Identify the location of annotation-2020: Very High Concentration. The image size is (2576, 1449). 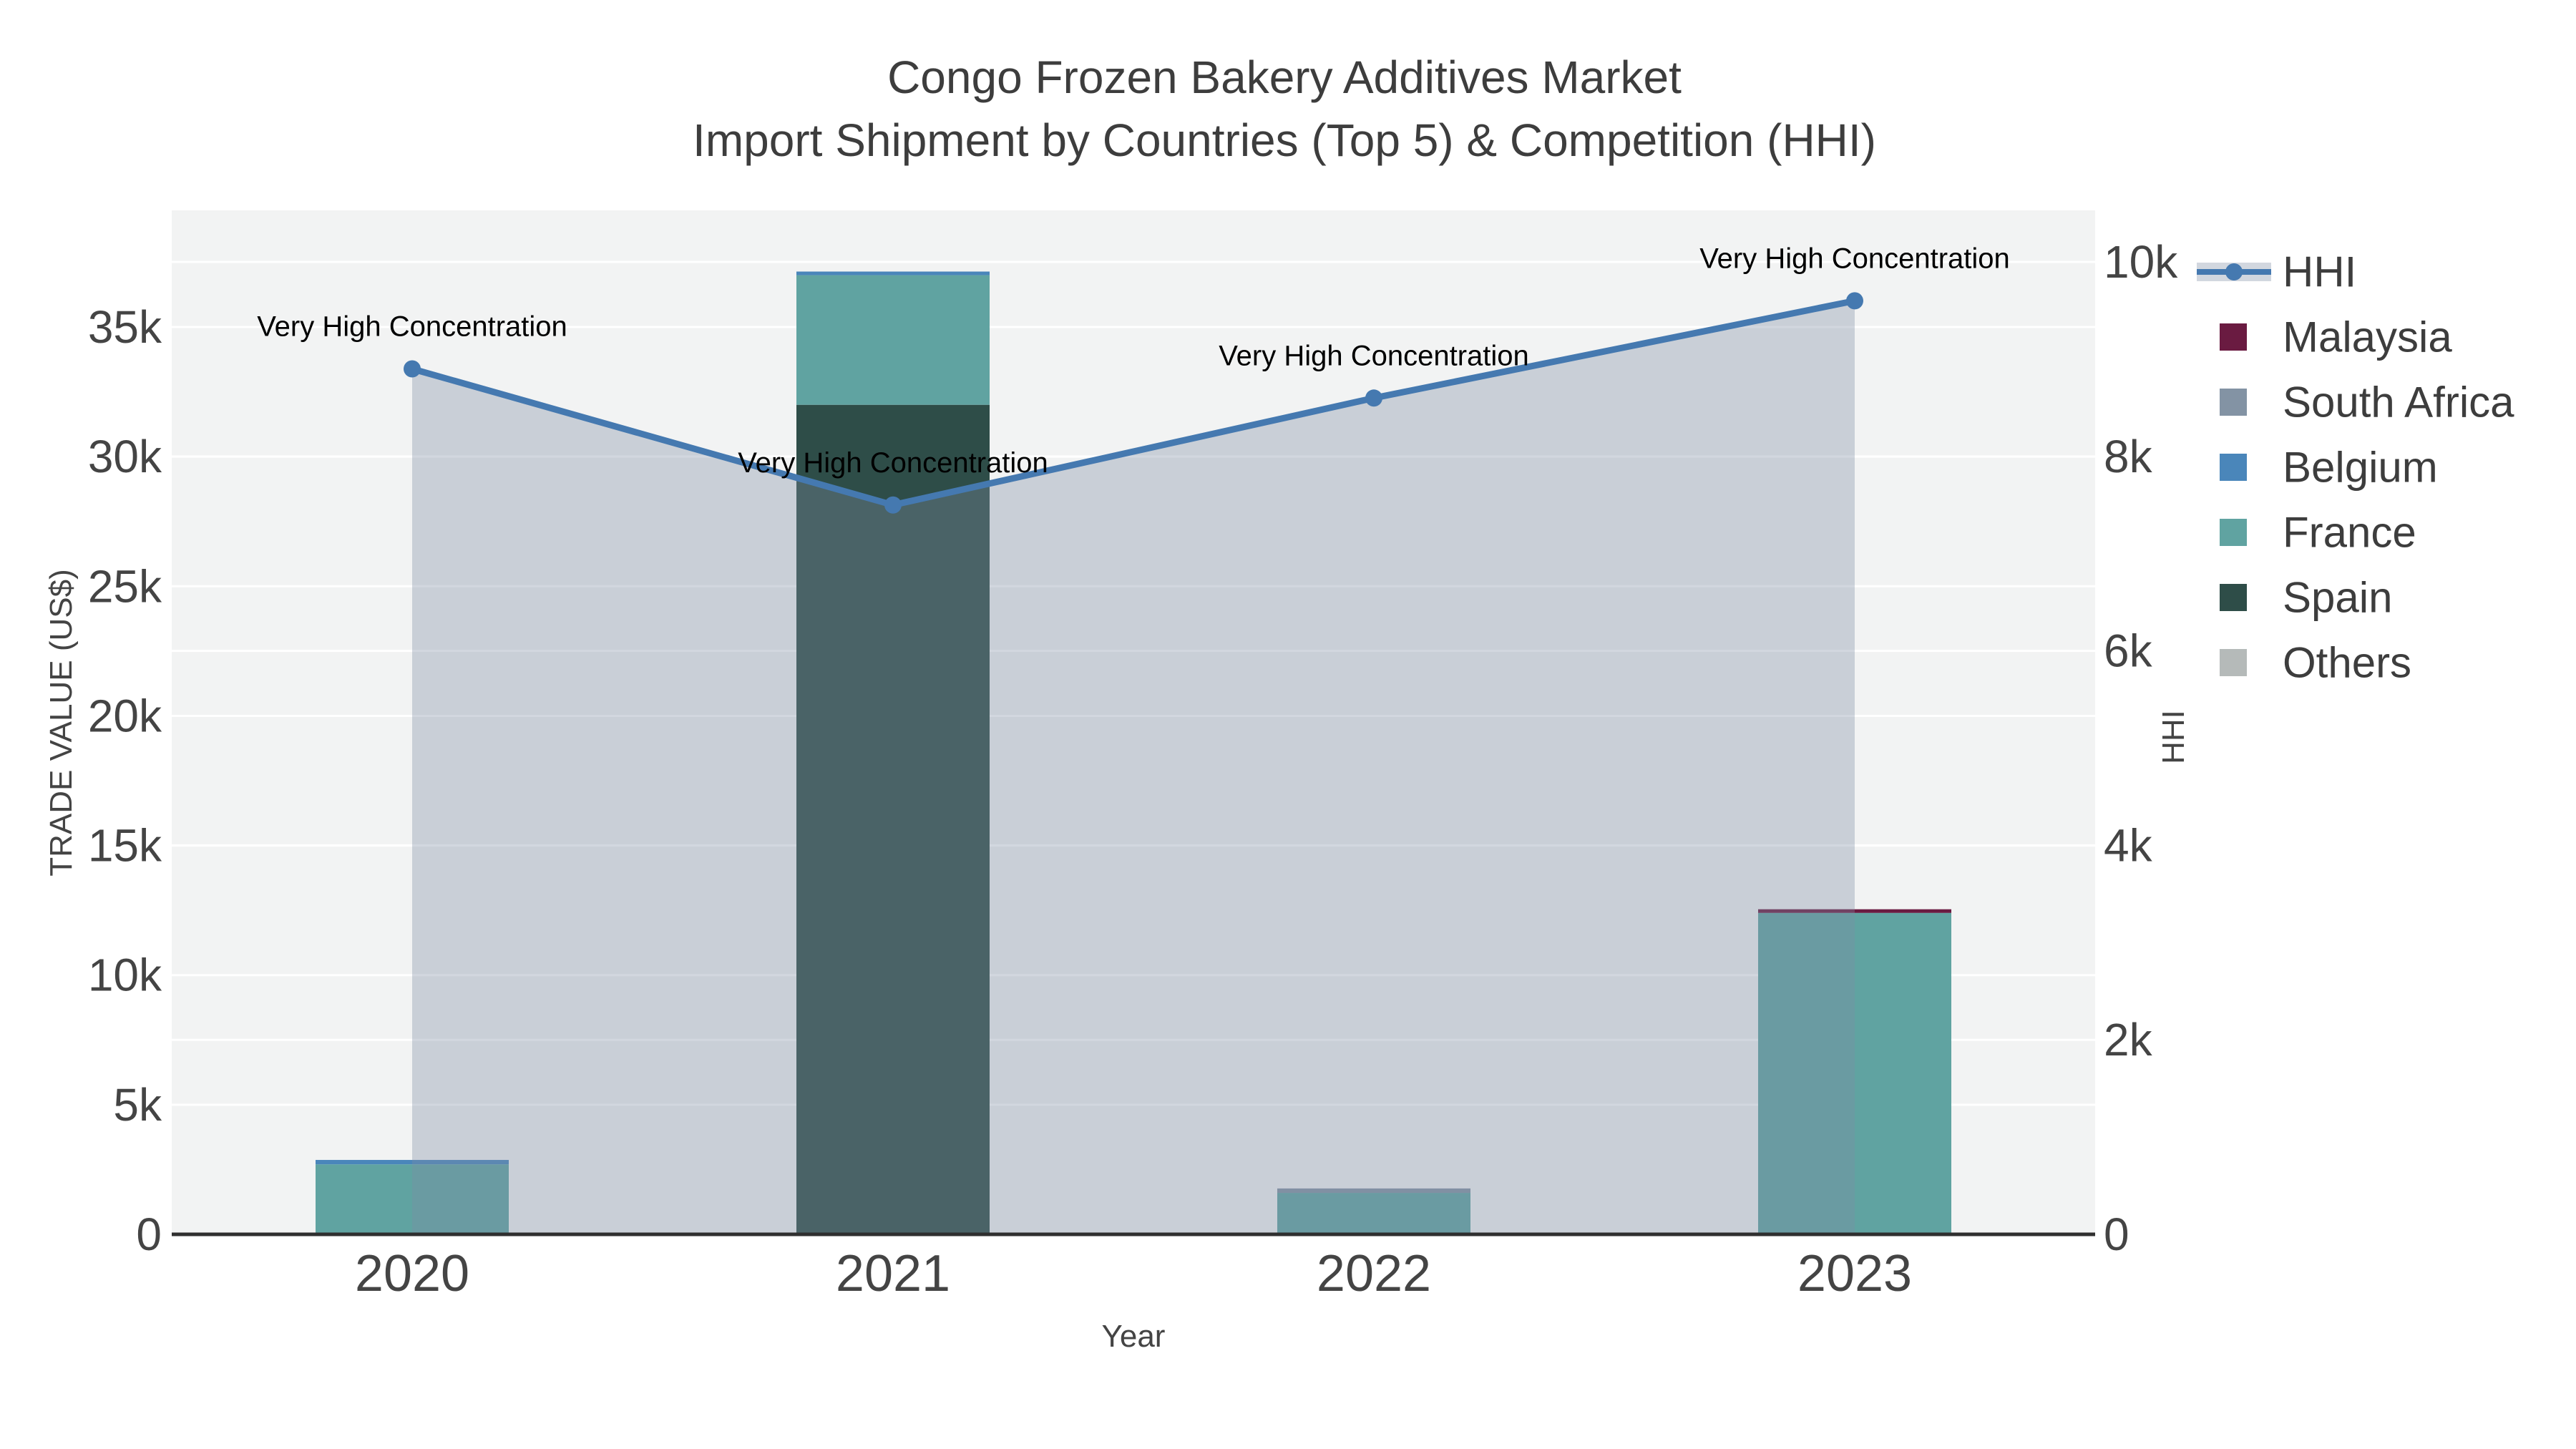
(412, 327).